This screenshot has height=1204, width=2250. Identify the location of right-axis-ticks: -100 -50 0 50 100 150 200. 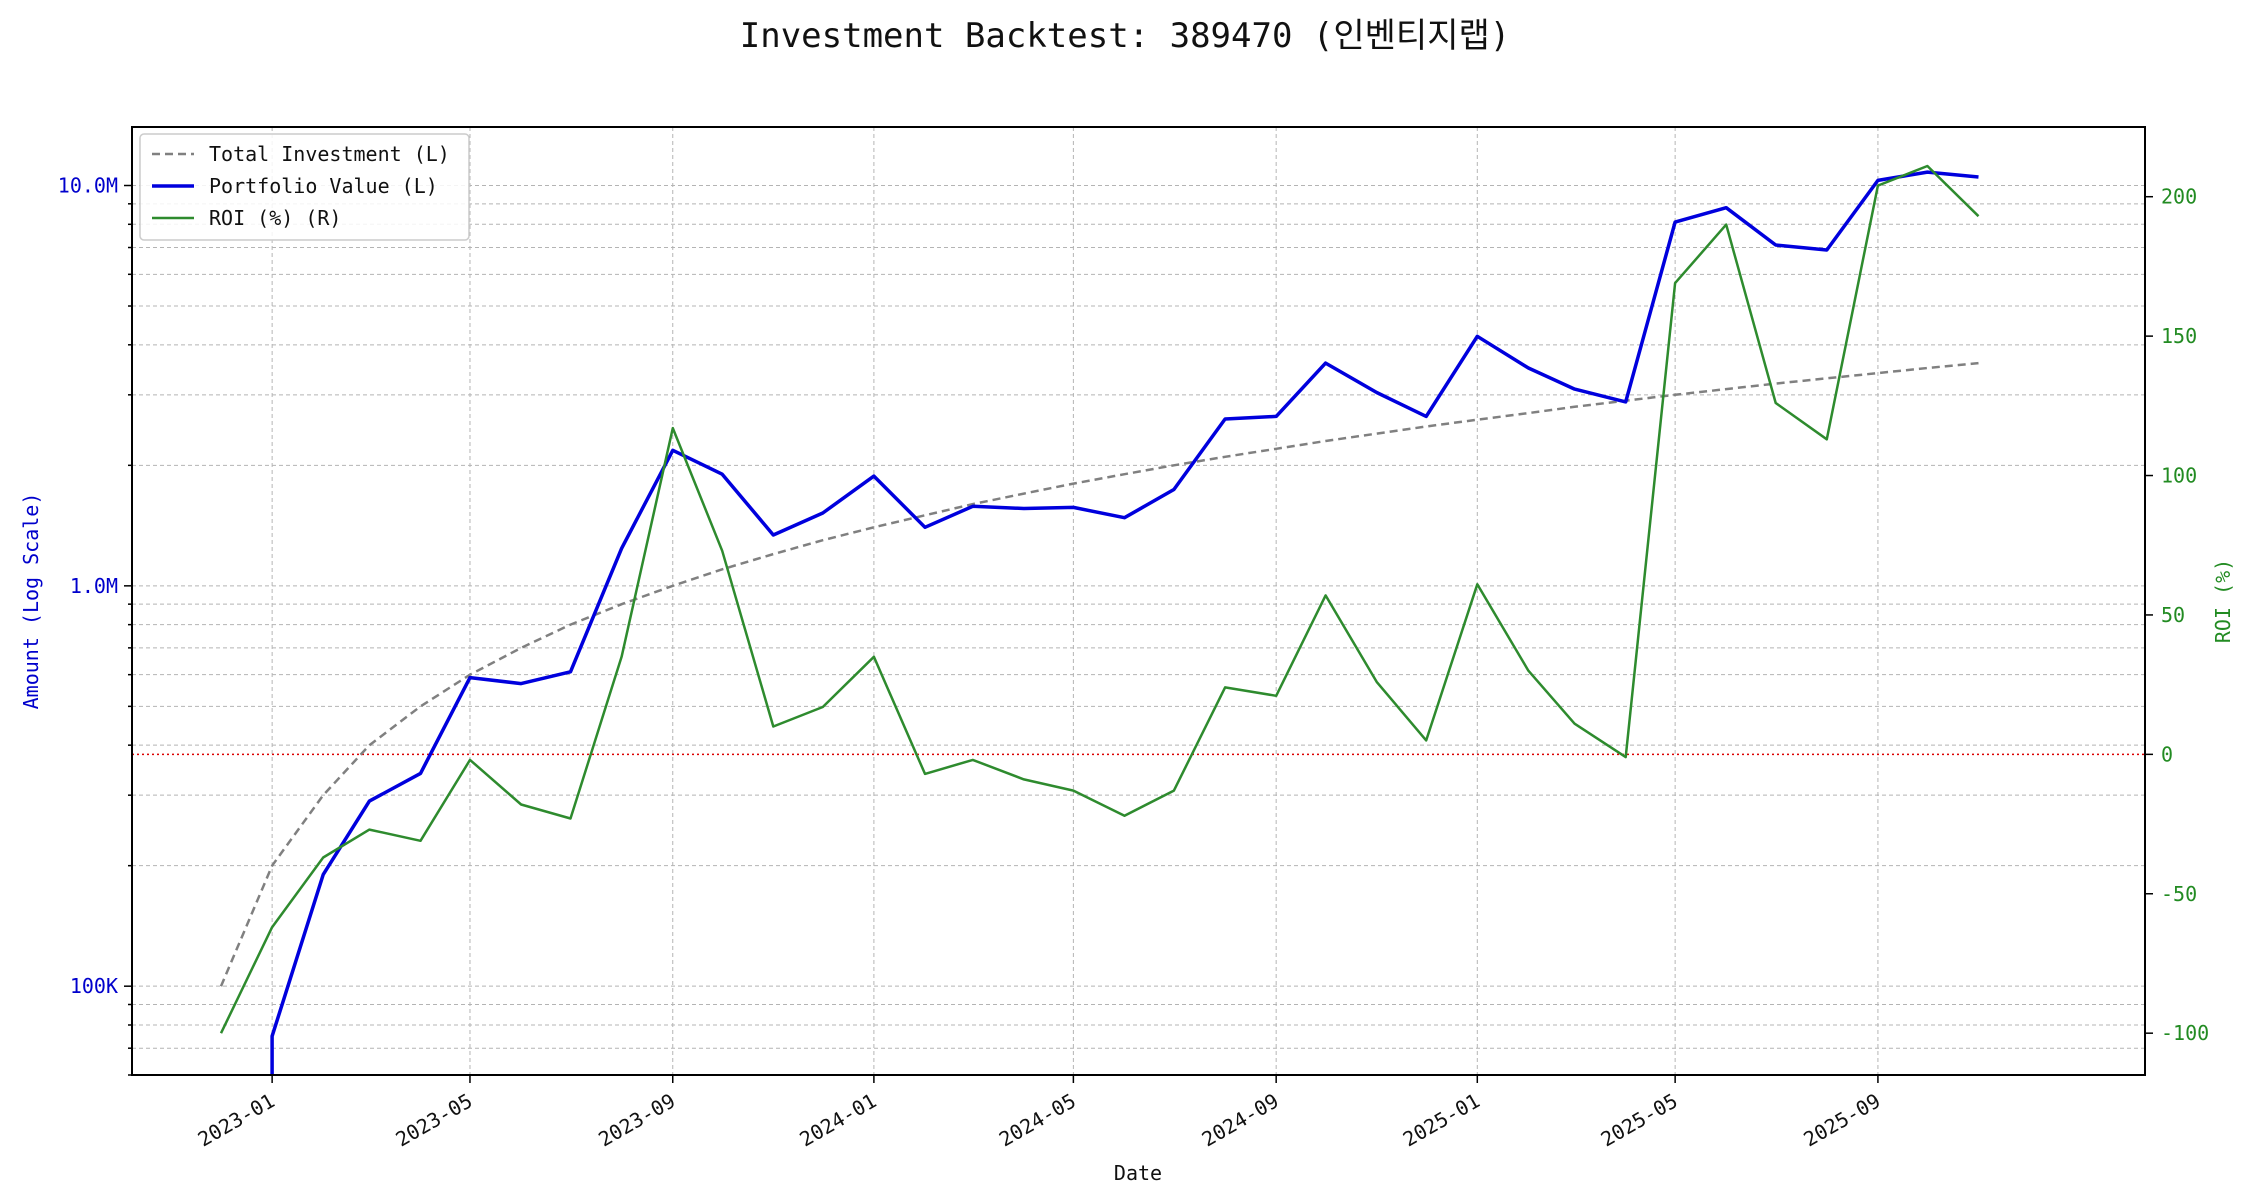
(2177, 615).